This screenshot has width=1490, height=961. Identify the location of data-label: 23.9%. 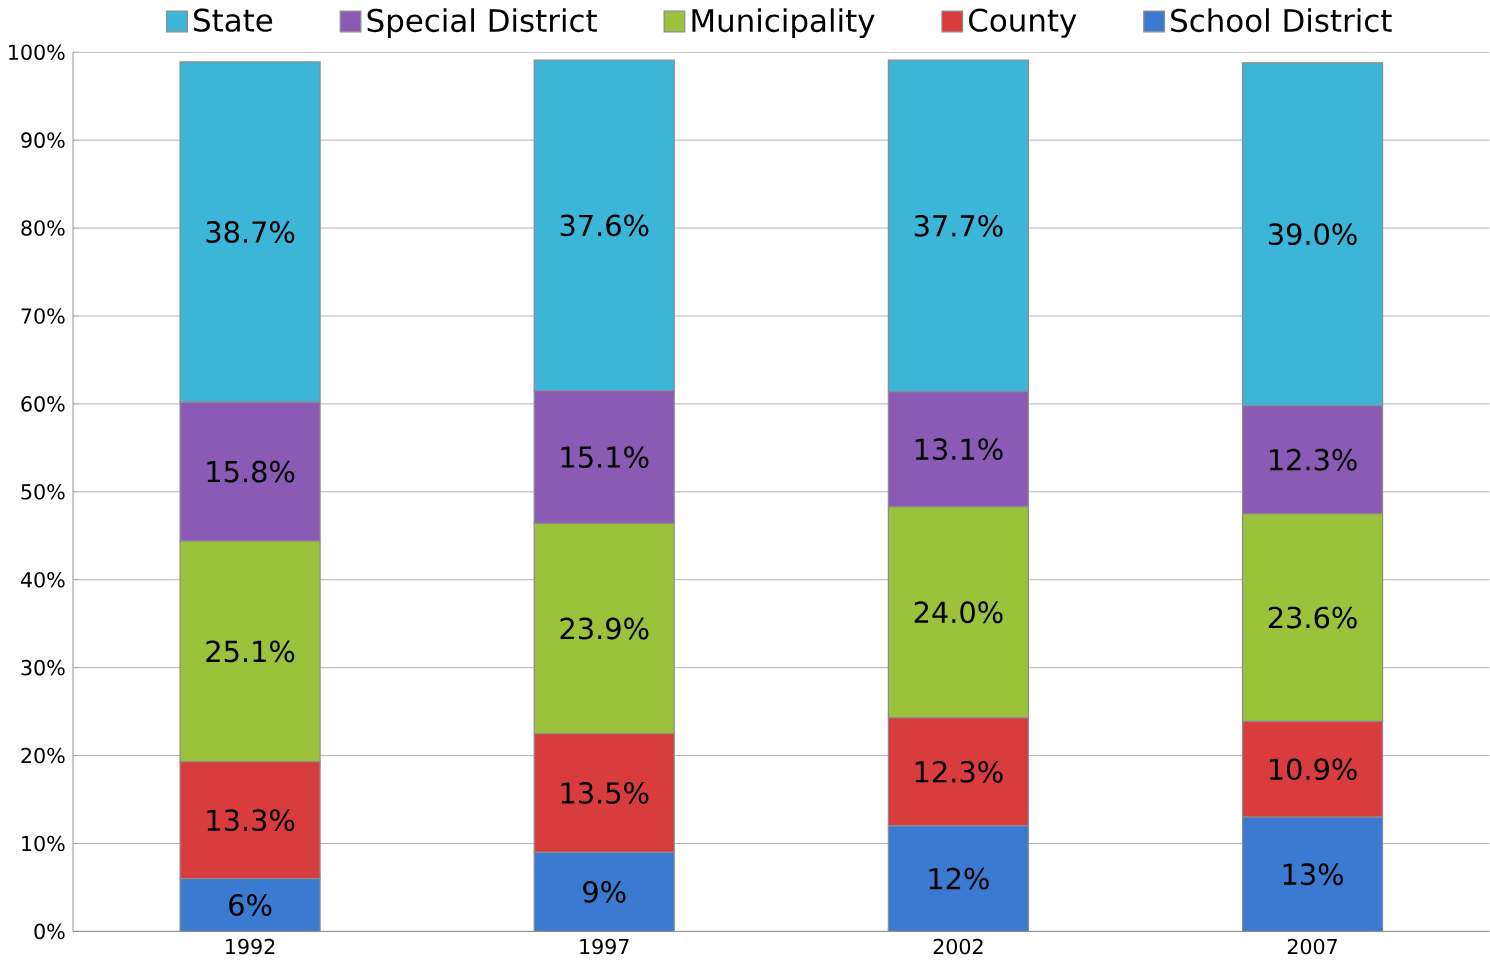
(604, 628).